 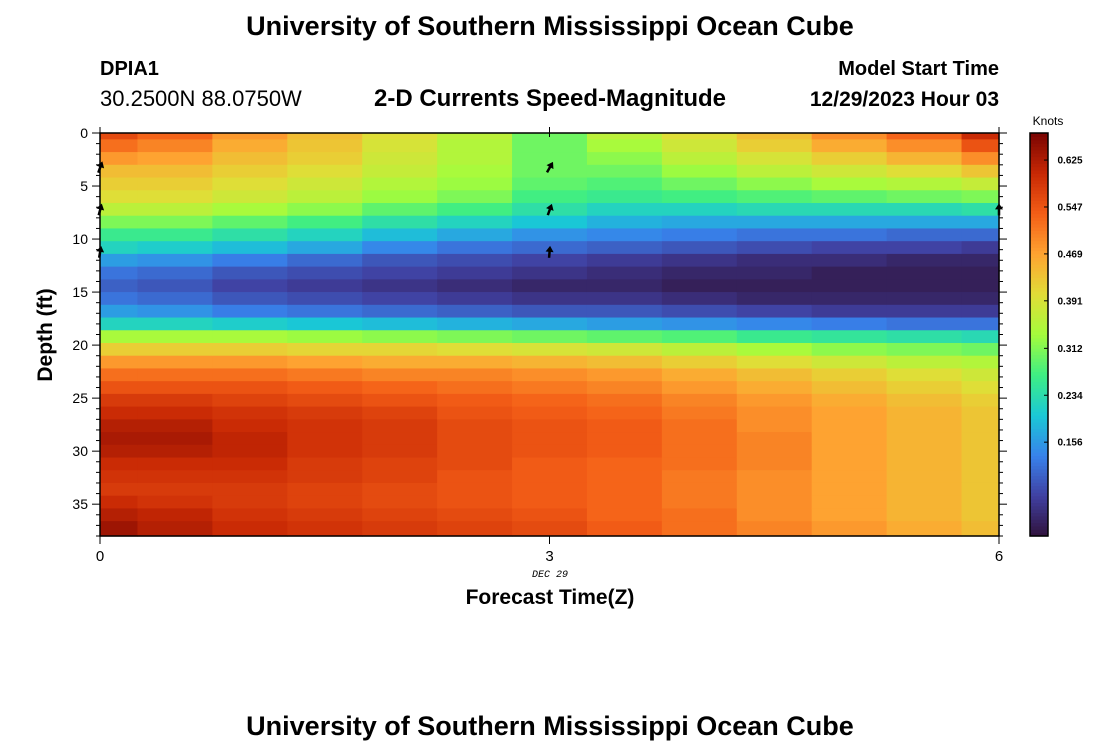 What do you see at coordinates (1056, 334) in the screenshot?
I see `colorbar: 0.625 0.547 0.469 0.391 0.312 0.234 0.156` at bounding box center [1056, 334].